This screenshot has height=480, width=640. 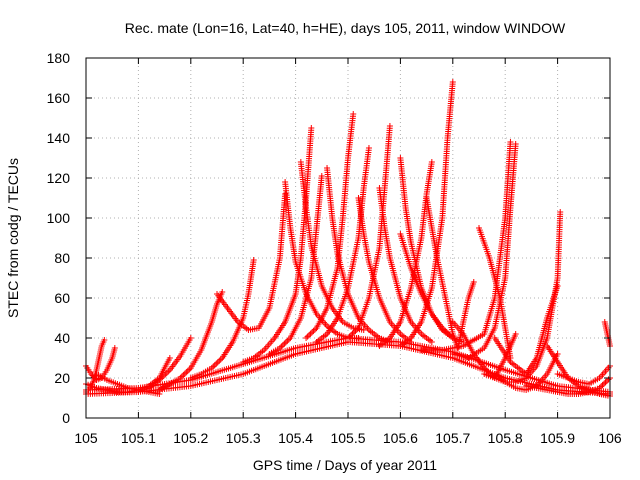 What do you see at coordinates (295, 438) in the screenshot?
I see `x-tick-label: 105.4` at bounding box center [295, 438].